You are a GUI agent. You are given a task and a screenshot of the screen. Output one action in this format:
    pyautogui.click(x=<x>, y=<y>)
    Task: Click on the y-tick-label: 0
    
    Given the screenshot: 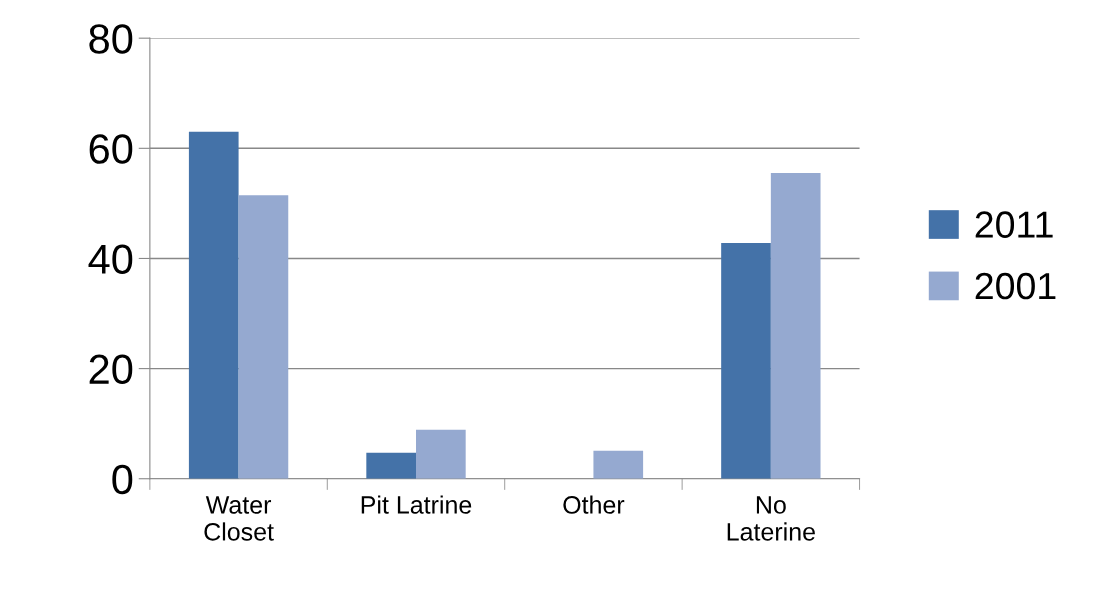 What is the action you would take?
    pyautogui.click(x=122, y=479)
    